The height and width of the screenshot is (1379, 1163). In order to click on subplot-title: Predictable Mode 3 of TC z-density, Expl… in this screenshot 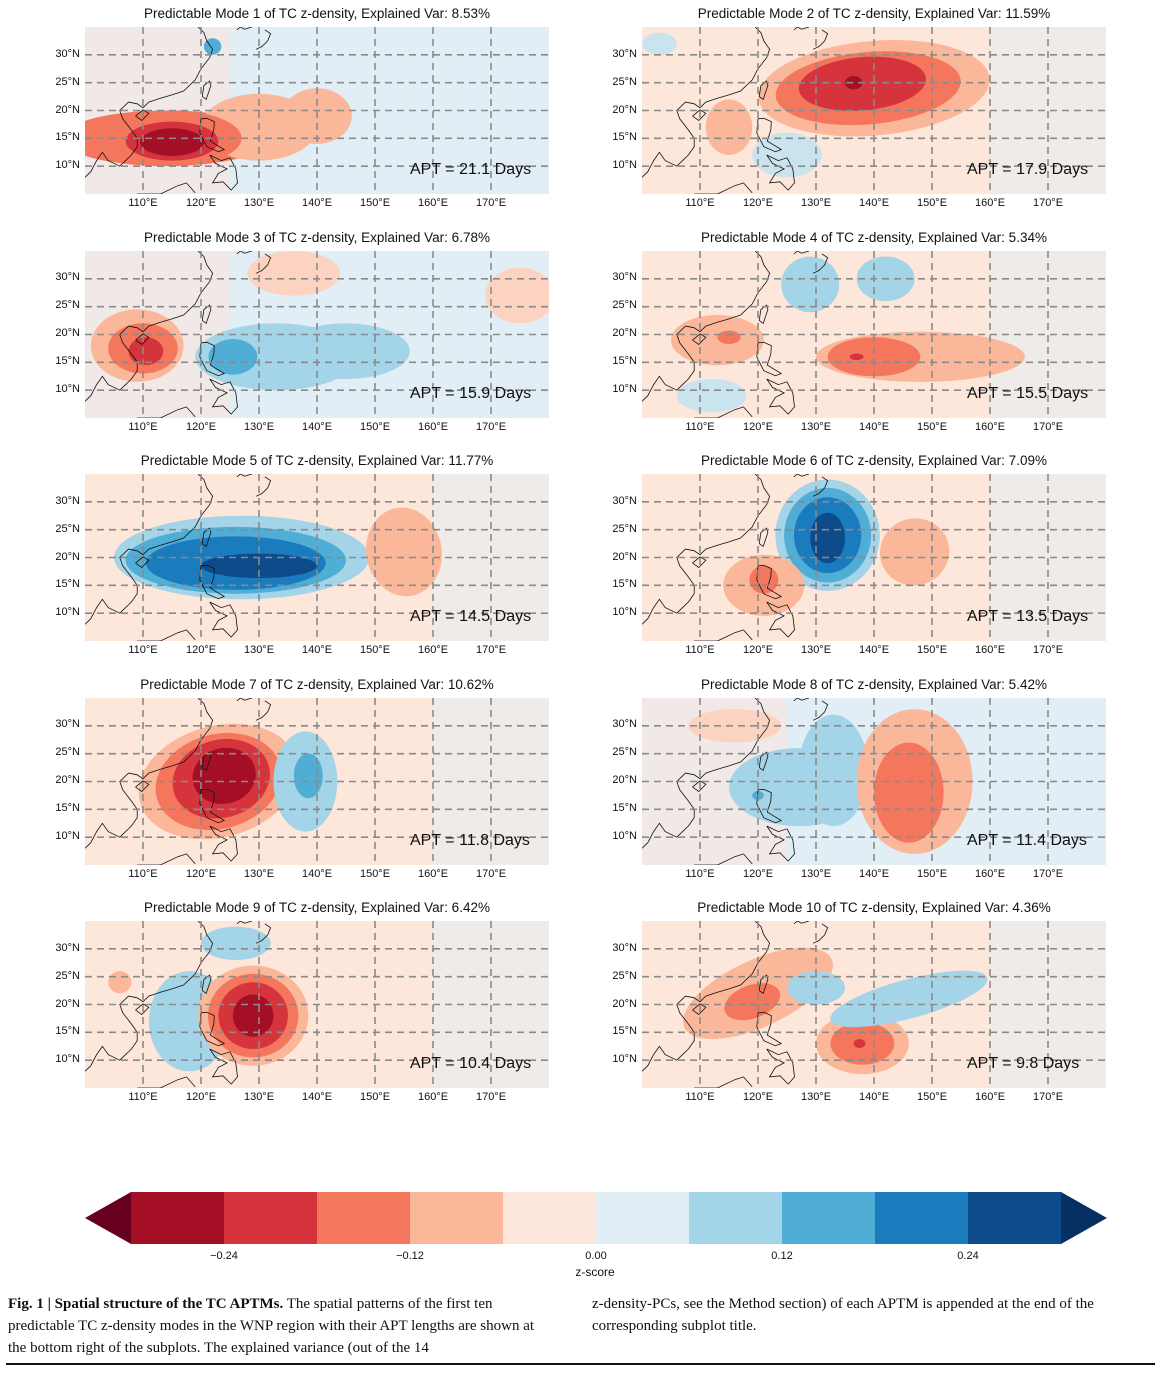, I will do `click(317, 237)`.